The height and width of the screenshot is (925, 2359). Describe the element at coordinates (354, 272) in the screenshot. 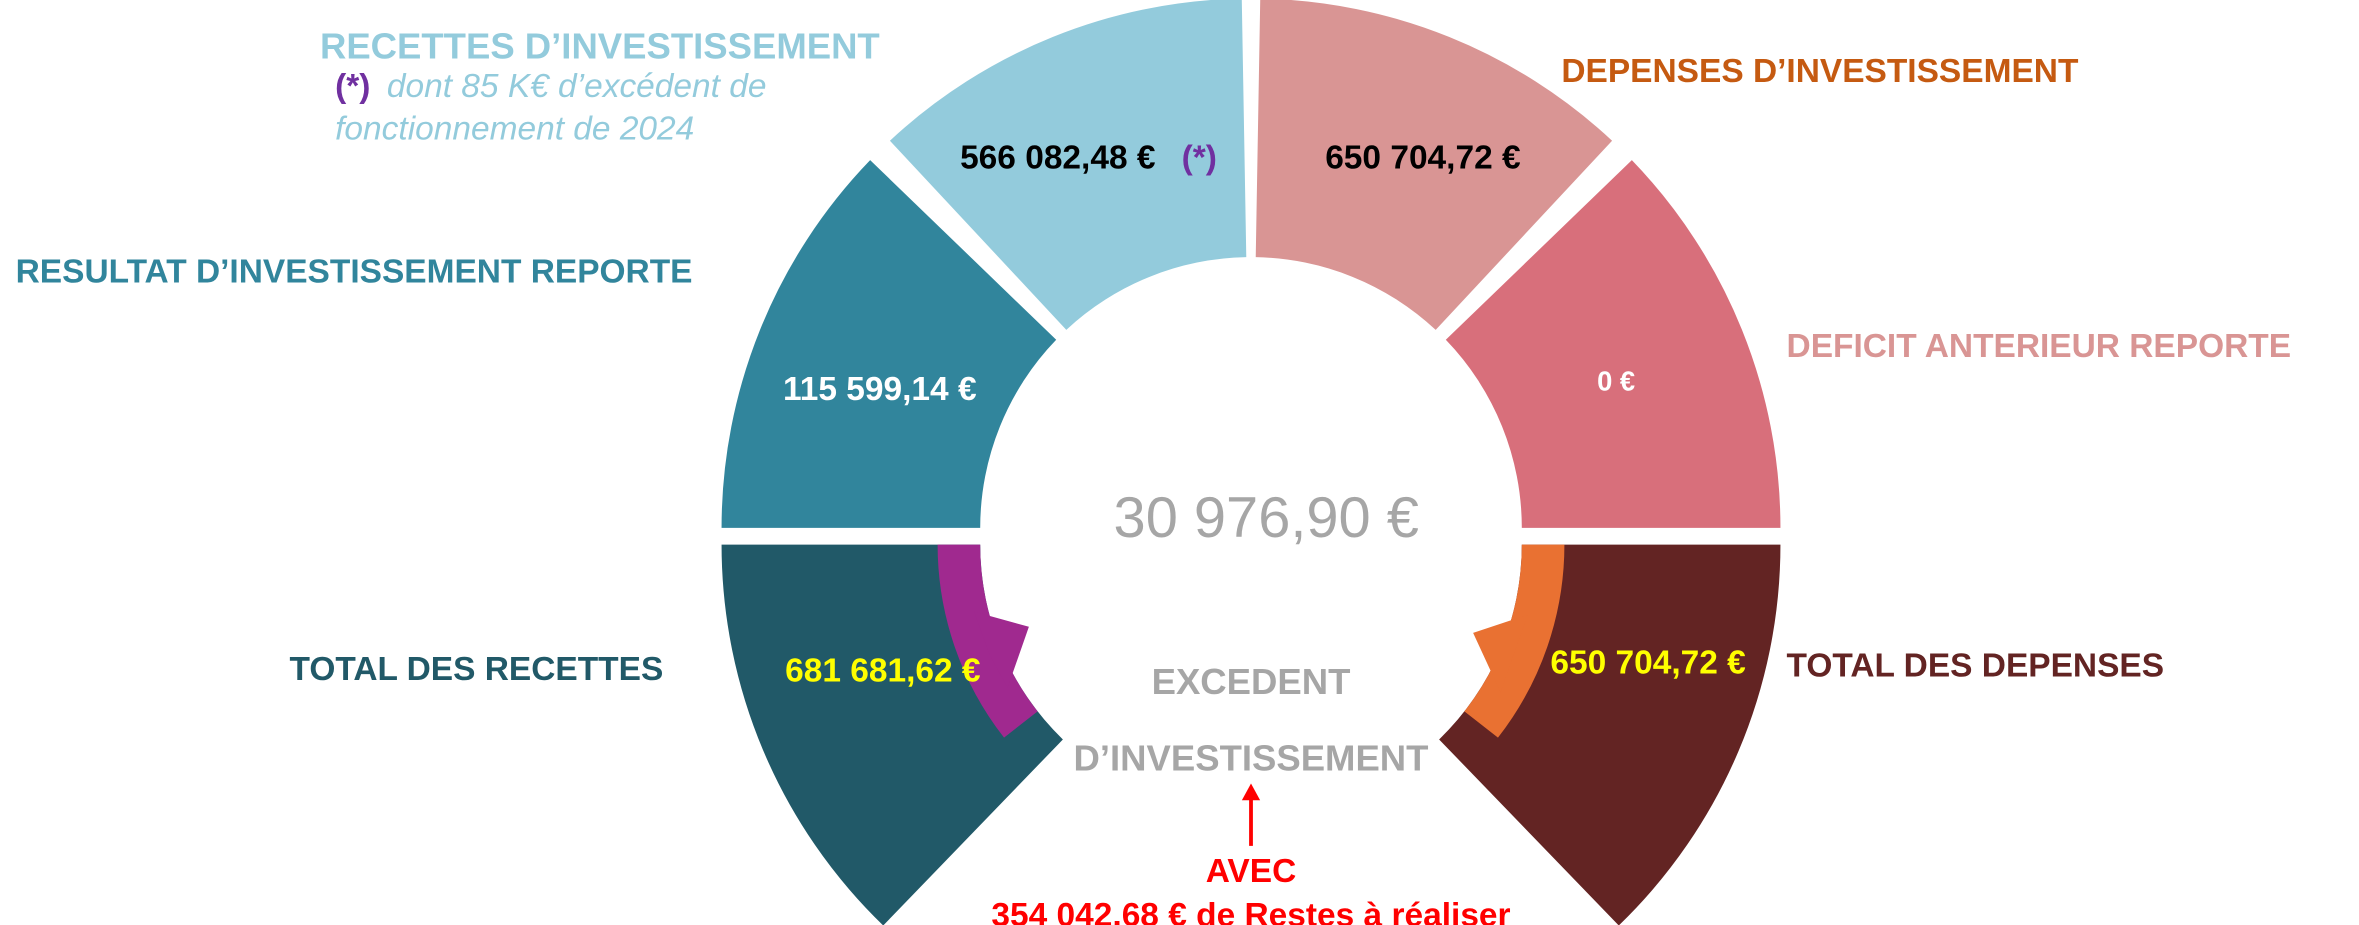

I see `segment-title: RESULTAT D’INVESTISSEMENT REPORTE` at that location.